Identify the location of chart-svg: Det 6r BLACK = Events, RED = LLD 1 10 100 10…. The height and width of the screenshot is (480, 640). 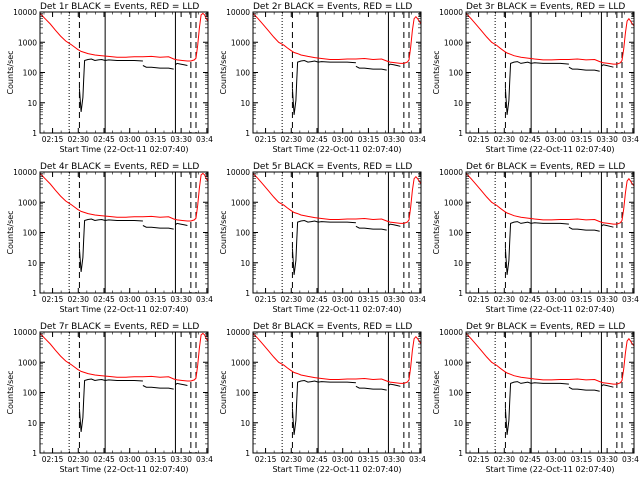
(535, 238).